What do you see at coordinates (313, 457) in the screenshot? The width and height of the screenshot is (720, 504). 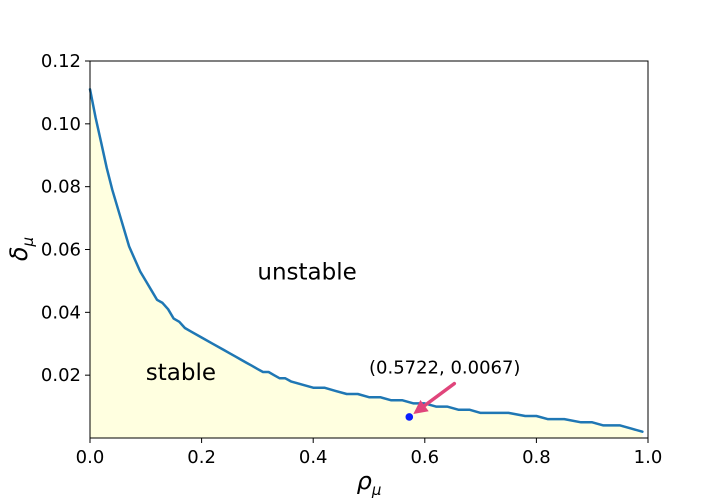 I see `x-tick-label: 0.4` at bounding box center [313, 457].